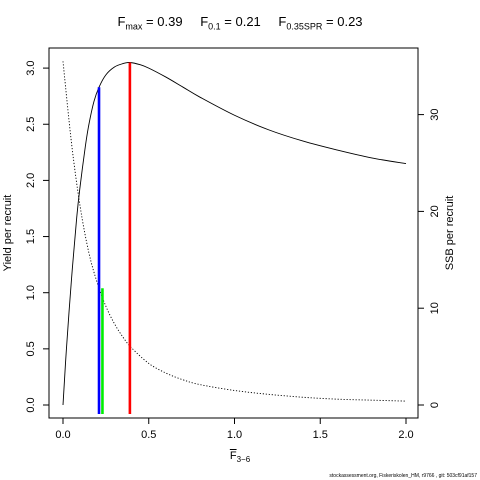 The height and width of the screenshot is (480, 480). Describe the element at coordinates (31, 236) in the screenshot. I see `y-left-tick-label: 1.5` at that location.